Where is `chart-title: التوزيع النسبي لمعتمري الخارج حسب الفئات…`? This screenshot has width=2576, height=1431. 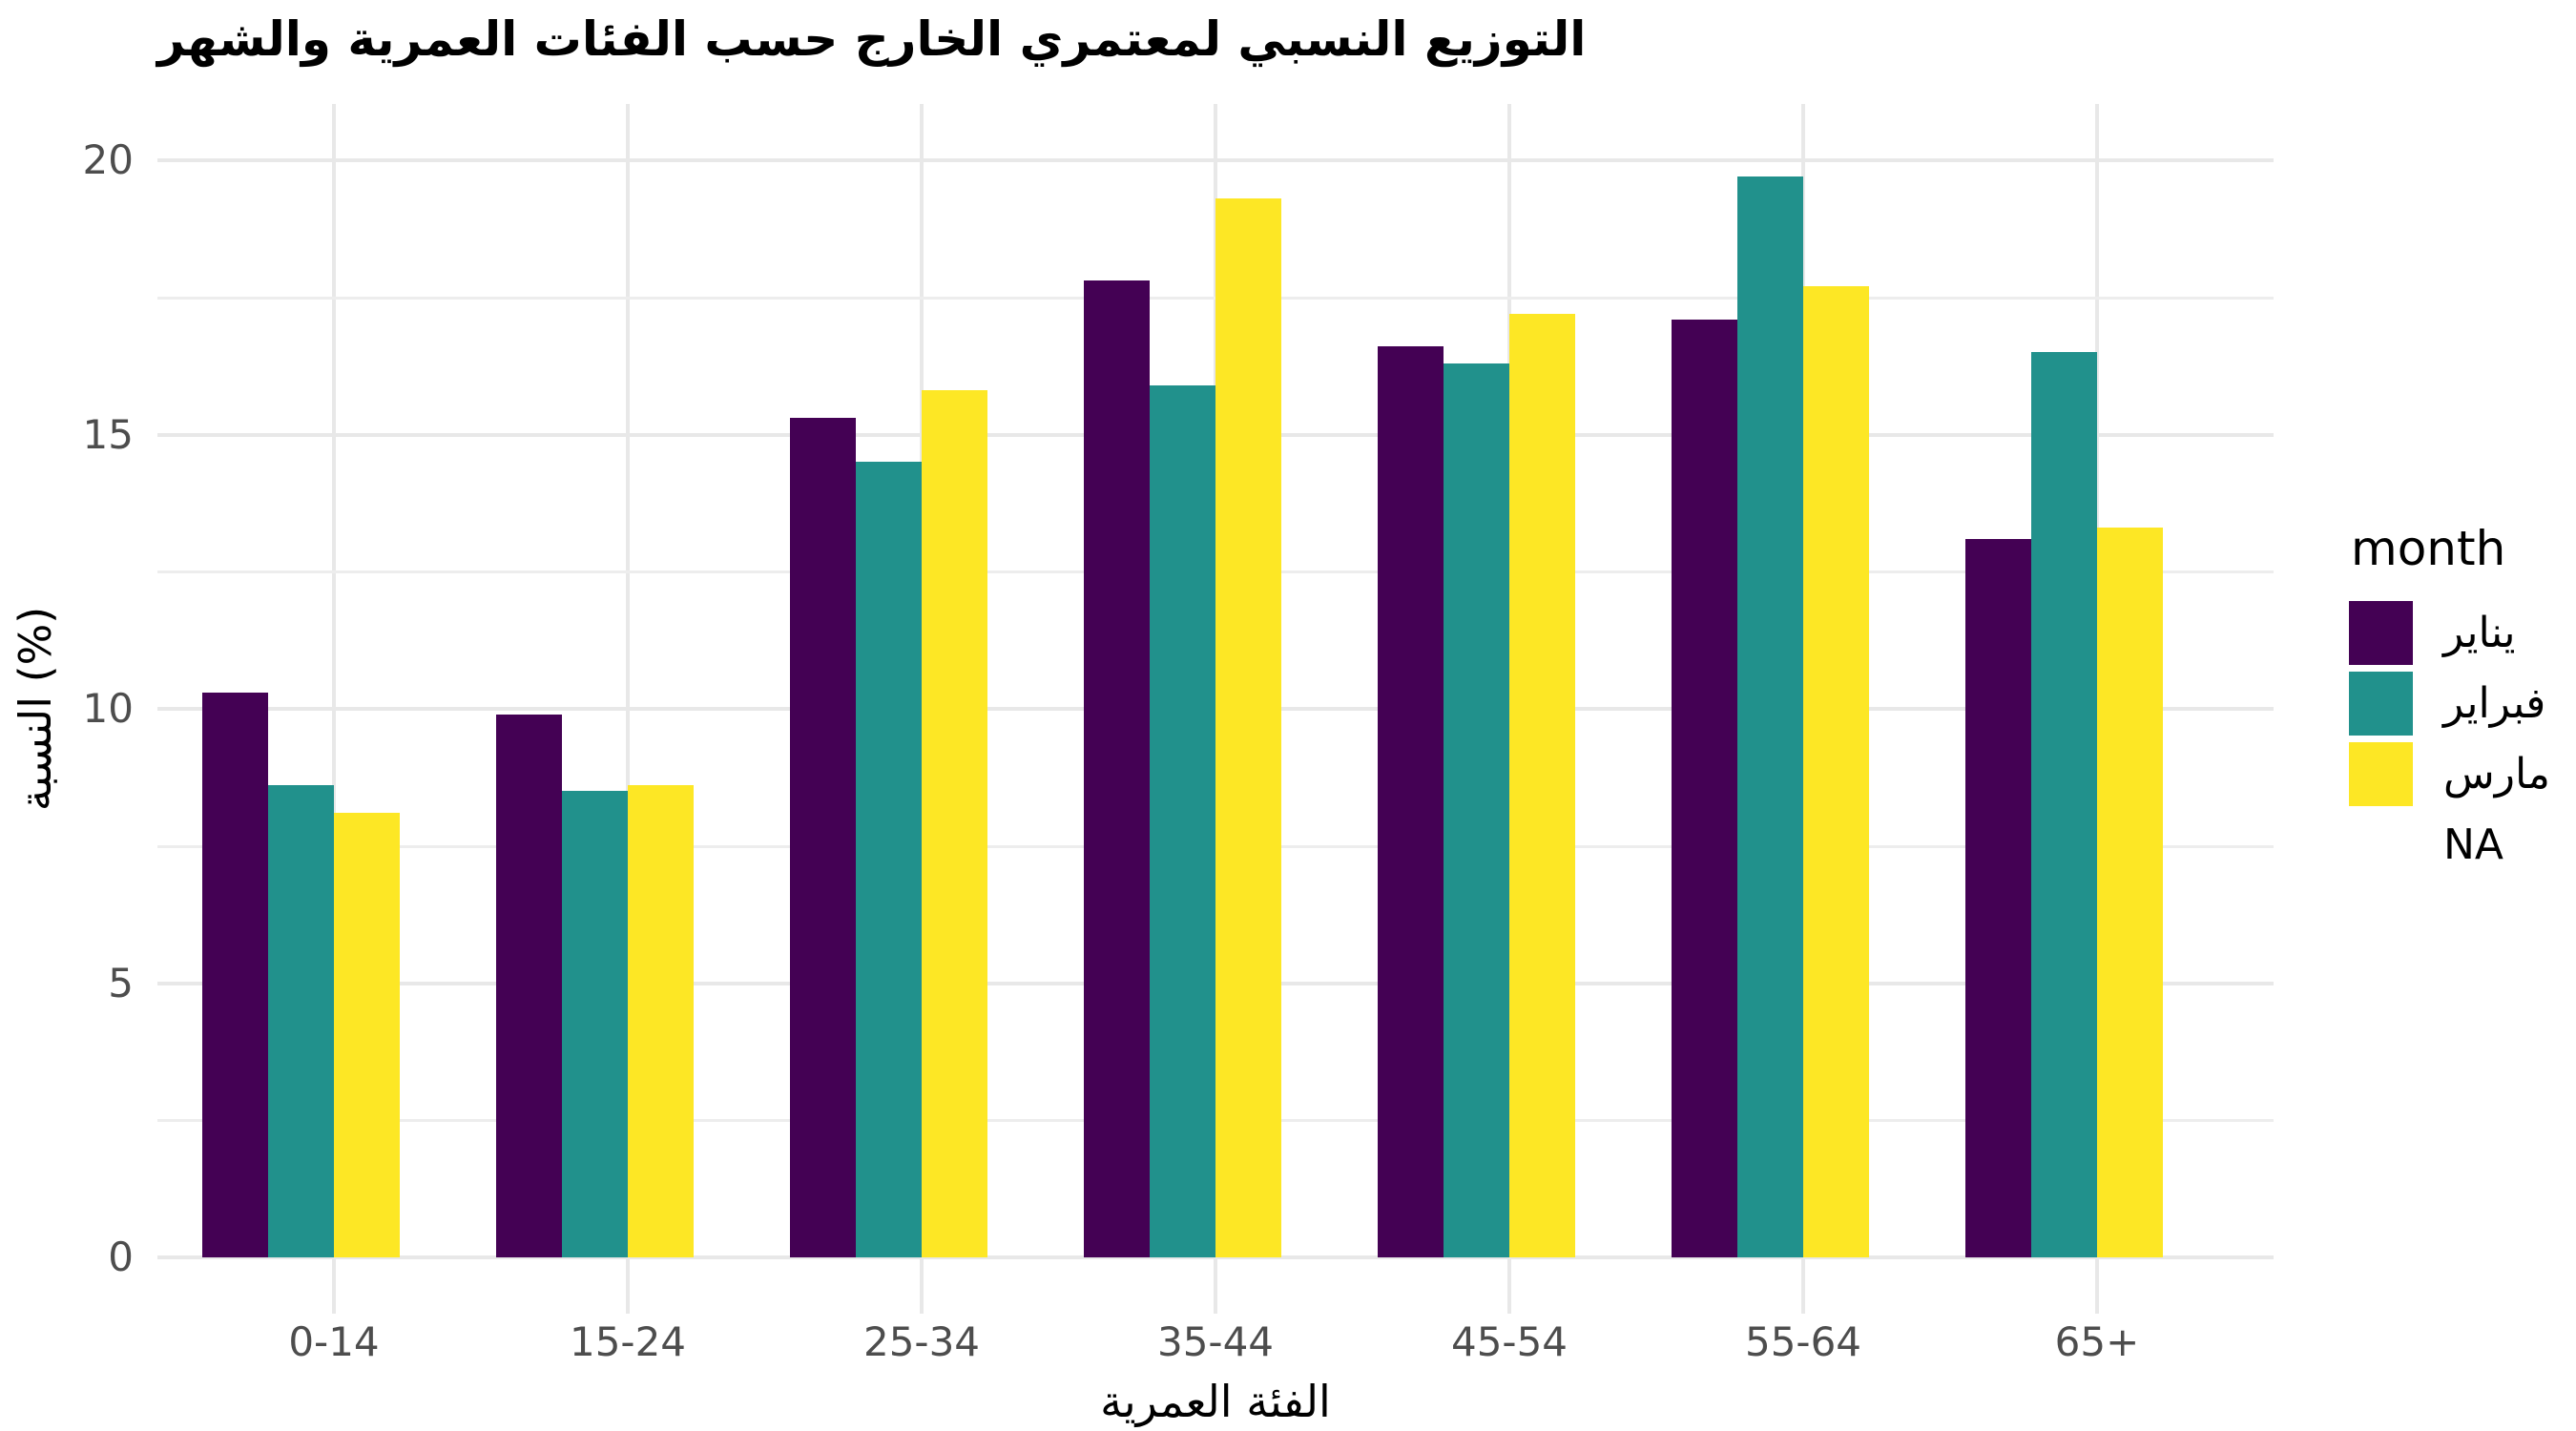
chart-title: التوزيع النسبي لمعتمري الخارج حسب الفئات… is located at coordinates (872, 39).